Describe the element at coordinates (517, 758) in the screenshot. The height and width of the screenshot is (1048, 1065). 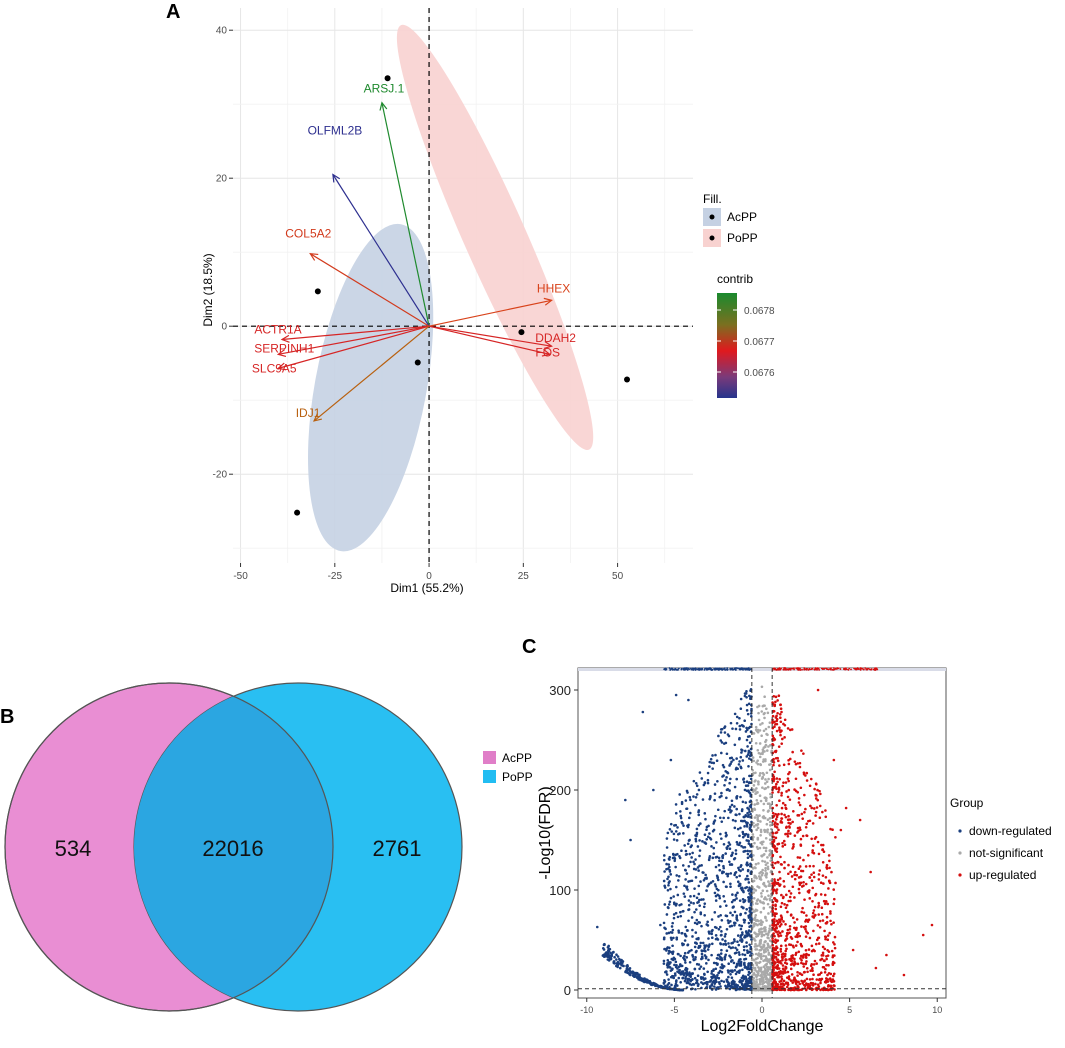
I see `venn-legend-label-acpp: AcPP` at that location.